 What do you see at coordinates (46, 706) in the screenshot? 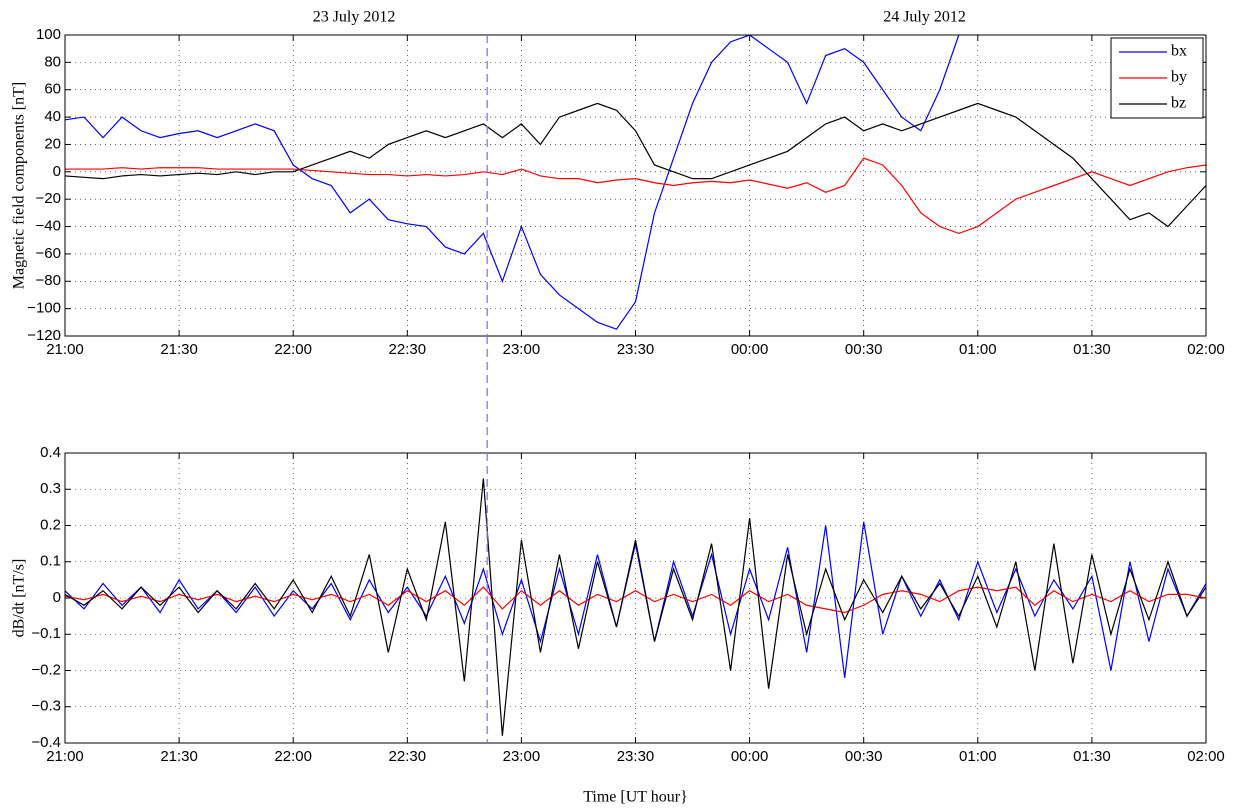
I see `y-tick-label: −0.3` at bounding box center [46, 706].